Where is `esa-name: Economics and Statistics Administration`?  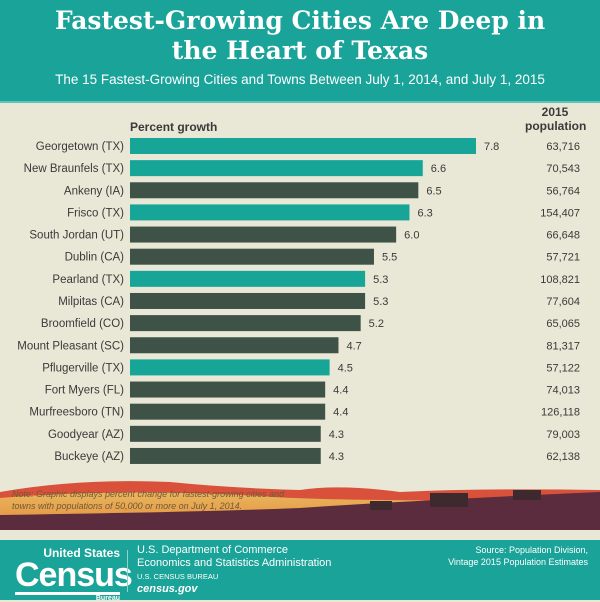 esa-name: Economics and Statistics Administration is located at coordinates (234, 563).